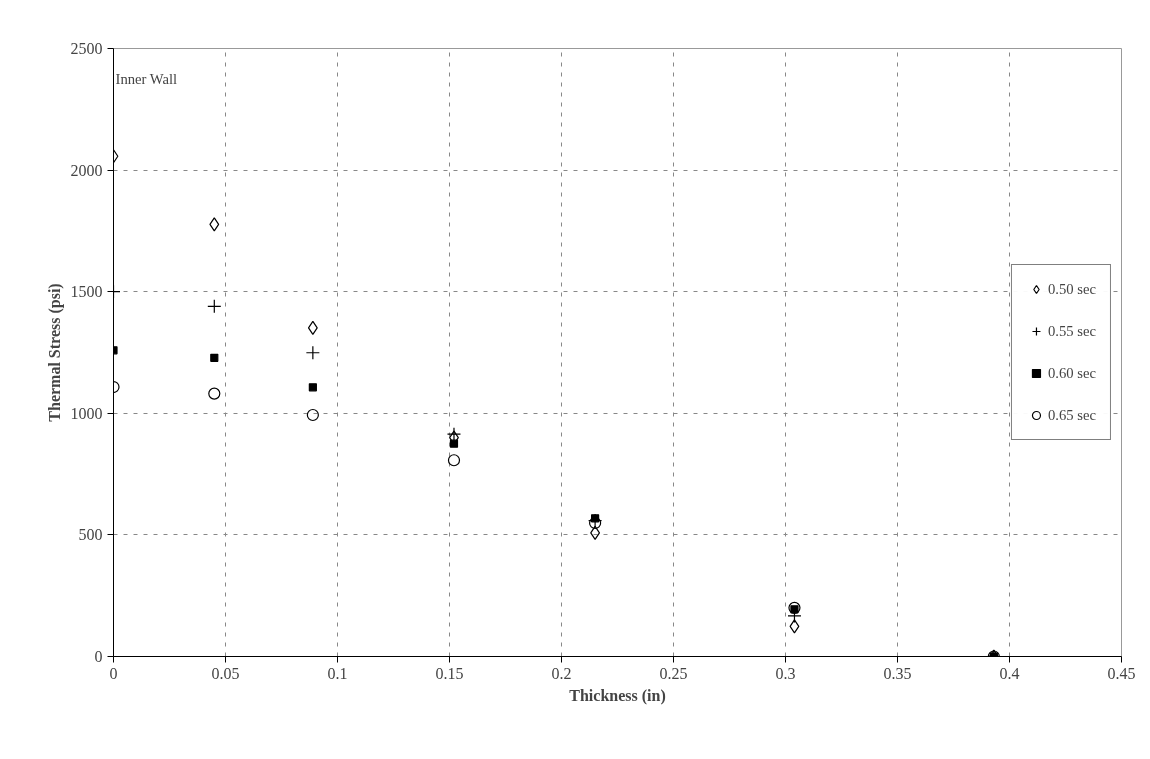 This screenshot has height=759, width=1150. I want to click on y-tick-label: 2000, so click(86, 170).